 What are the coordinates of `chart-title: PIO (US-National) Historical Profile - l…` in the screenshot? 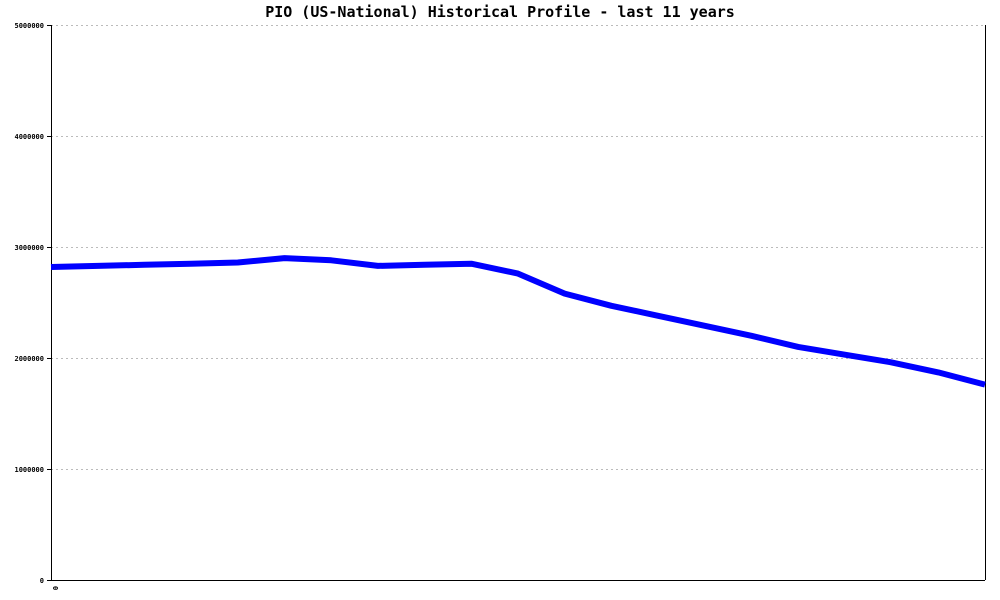 It's located at (500, 12).